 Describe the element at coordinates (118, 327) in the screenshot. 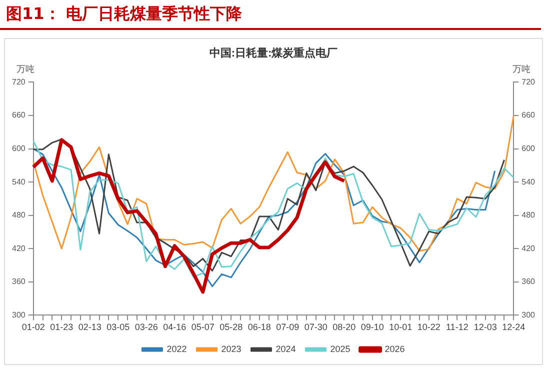

I see `x-tick-label: 03-05` at that location.